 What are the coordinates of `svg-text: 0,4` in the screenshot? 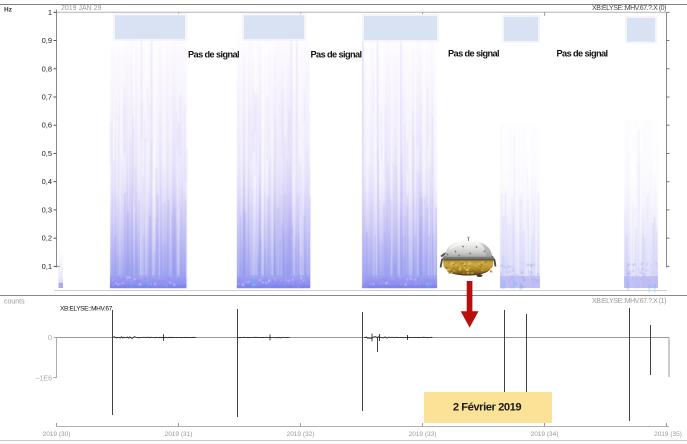 It's located at (47, 181).